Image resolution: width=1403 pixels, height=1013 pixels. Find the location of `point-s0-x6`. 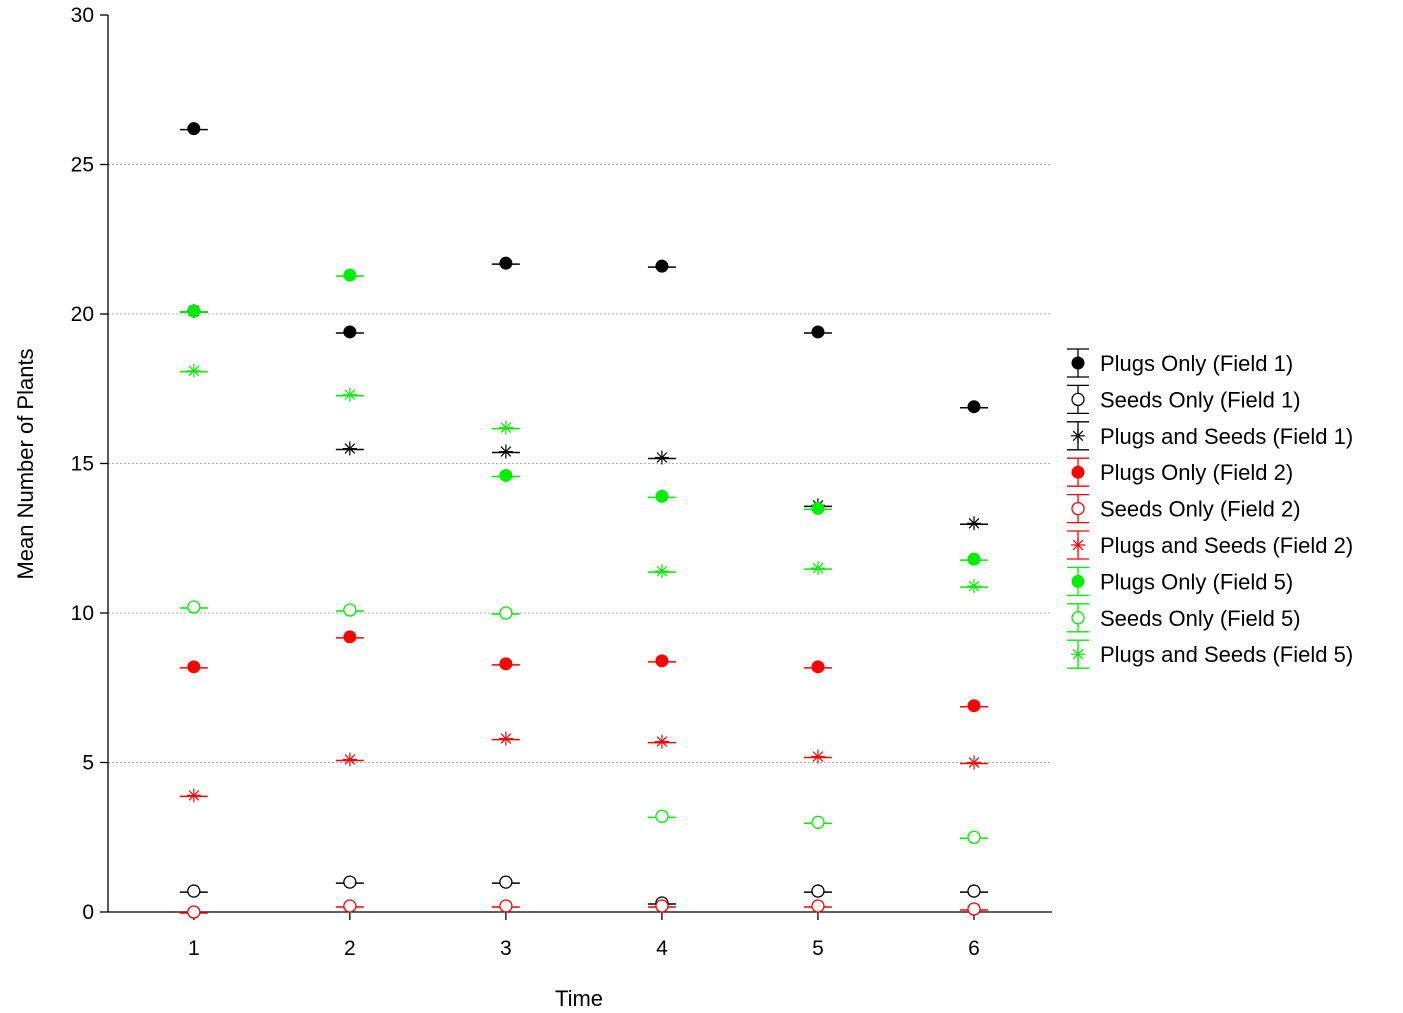

point-s0-x6 is located at coordinates (973, 407).